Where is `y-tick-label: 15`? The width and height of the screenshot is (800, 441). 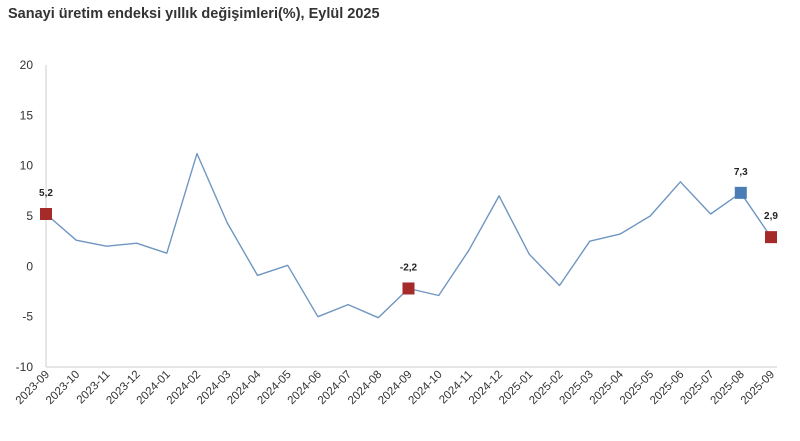 y-tick-label: 15 is located at coordinates (27, 115).